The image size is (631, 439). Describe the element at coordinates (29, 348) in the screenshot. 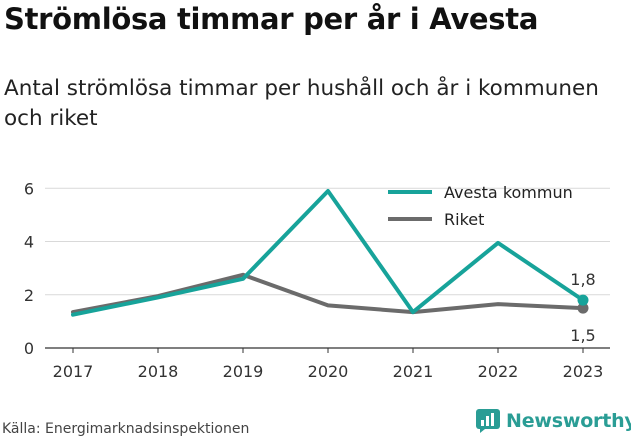

I see `y-tick-label: 0` at that location.